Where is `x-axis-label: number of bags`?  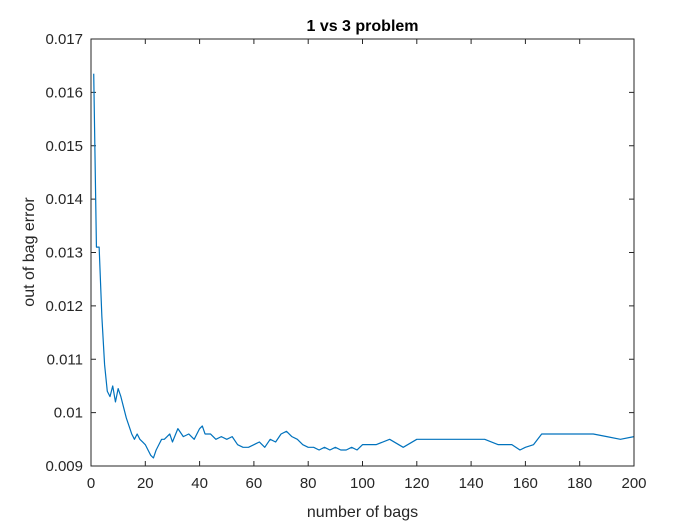
x-axis-label: number of bags is located at coordinates (362, 512).